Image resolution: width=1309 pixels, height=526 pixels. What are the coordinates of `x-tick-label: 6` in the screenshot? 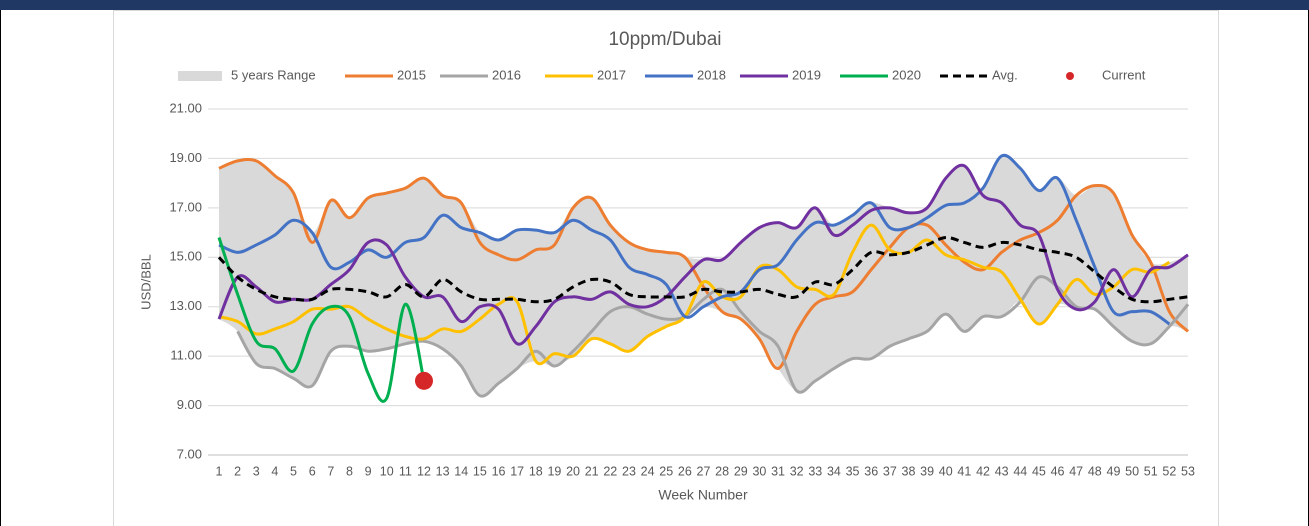 It's located at (312, 471).